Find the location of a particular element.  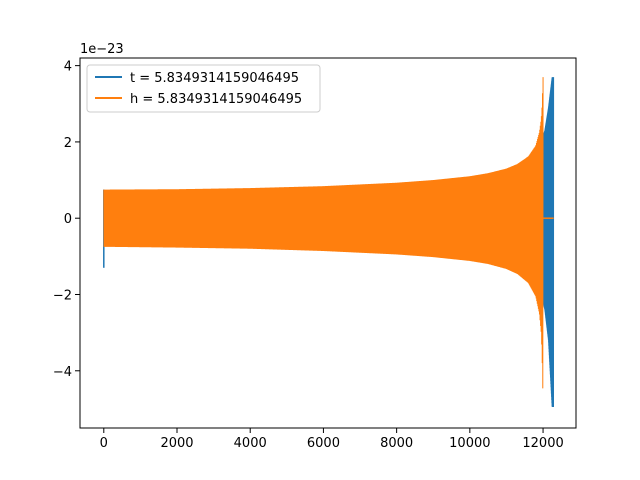

legend-label-t: t = 5.8349314159046495 is located at coordinates (214, 78).